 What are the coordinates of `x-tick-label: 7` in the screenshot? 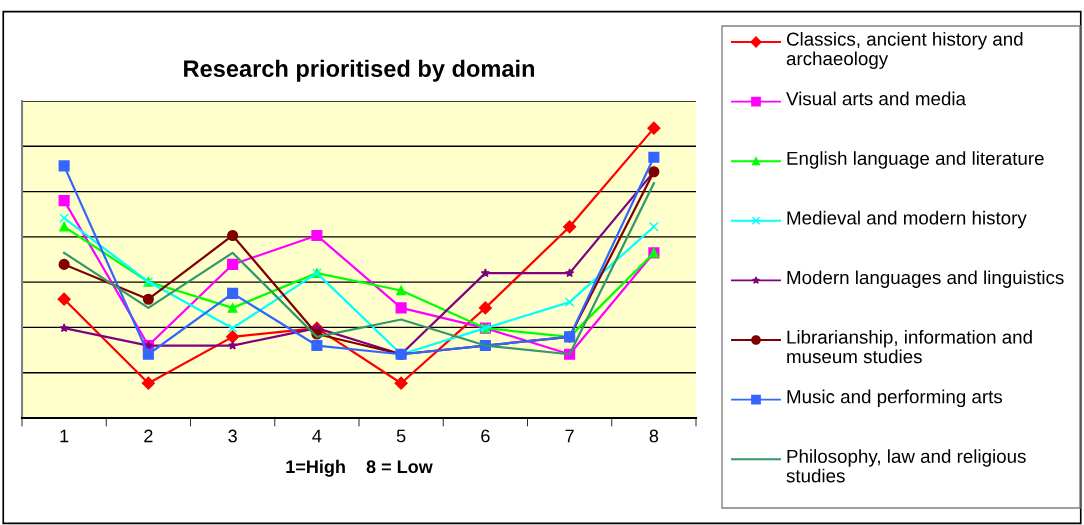 It's located at (569, 436).